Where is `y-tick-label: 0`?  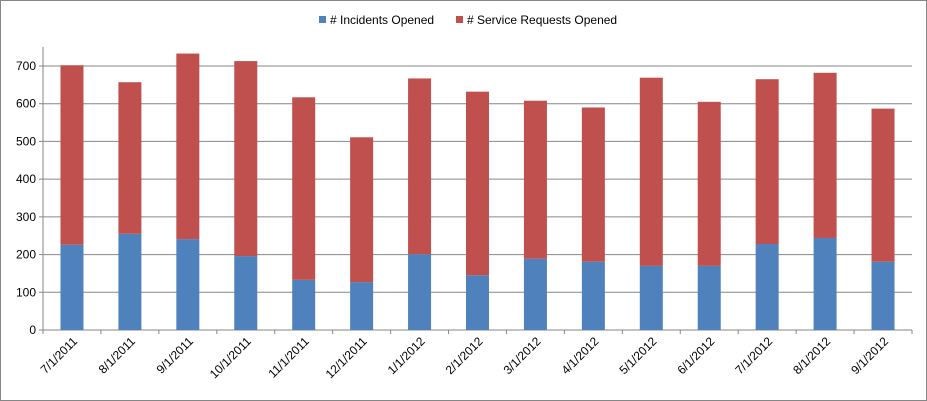
y-tick-label: 0 is located at coordinates (32, 330).